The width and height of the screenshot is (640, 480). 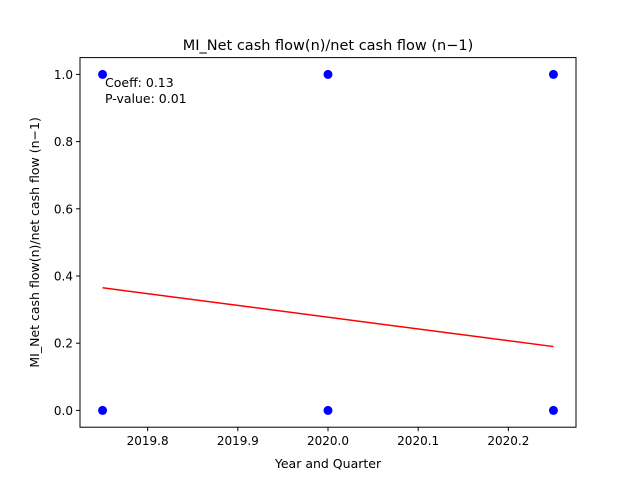 I want to click on chart-title: MI_Net cash flow(n)/net cash flow (n−1), so click(x=328, y=46).